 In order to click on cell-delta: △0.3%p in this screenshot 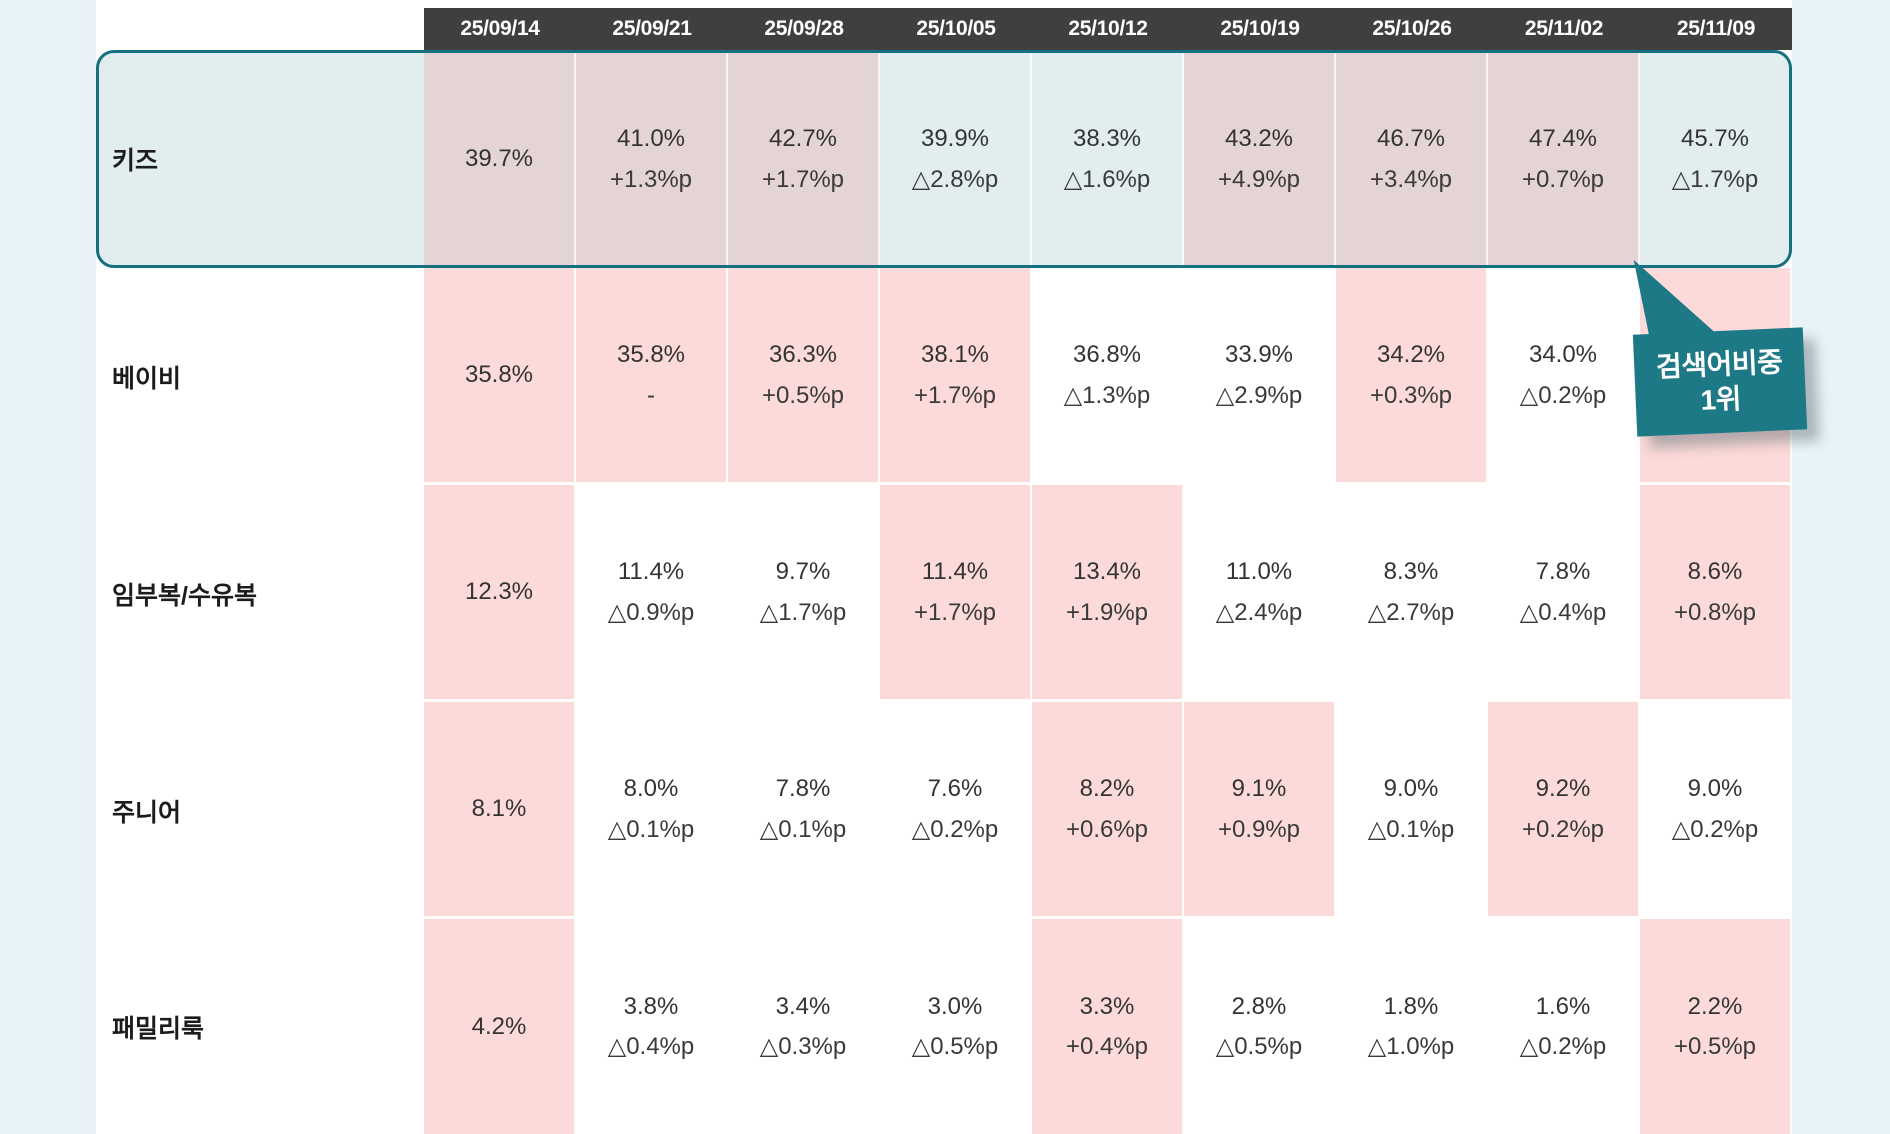, I will do `click(803, 1046)`.